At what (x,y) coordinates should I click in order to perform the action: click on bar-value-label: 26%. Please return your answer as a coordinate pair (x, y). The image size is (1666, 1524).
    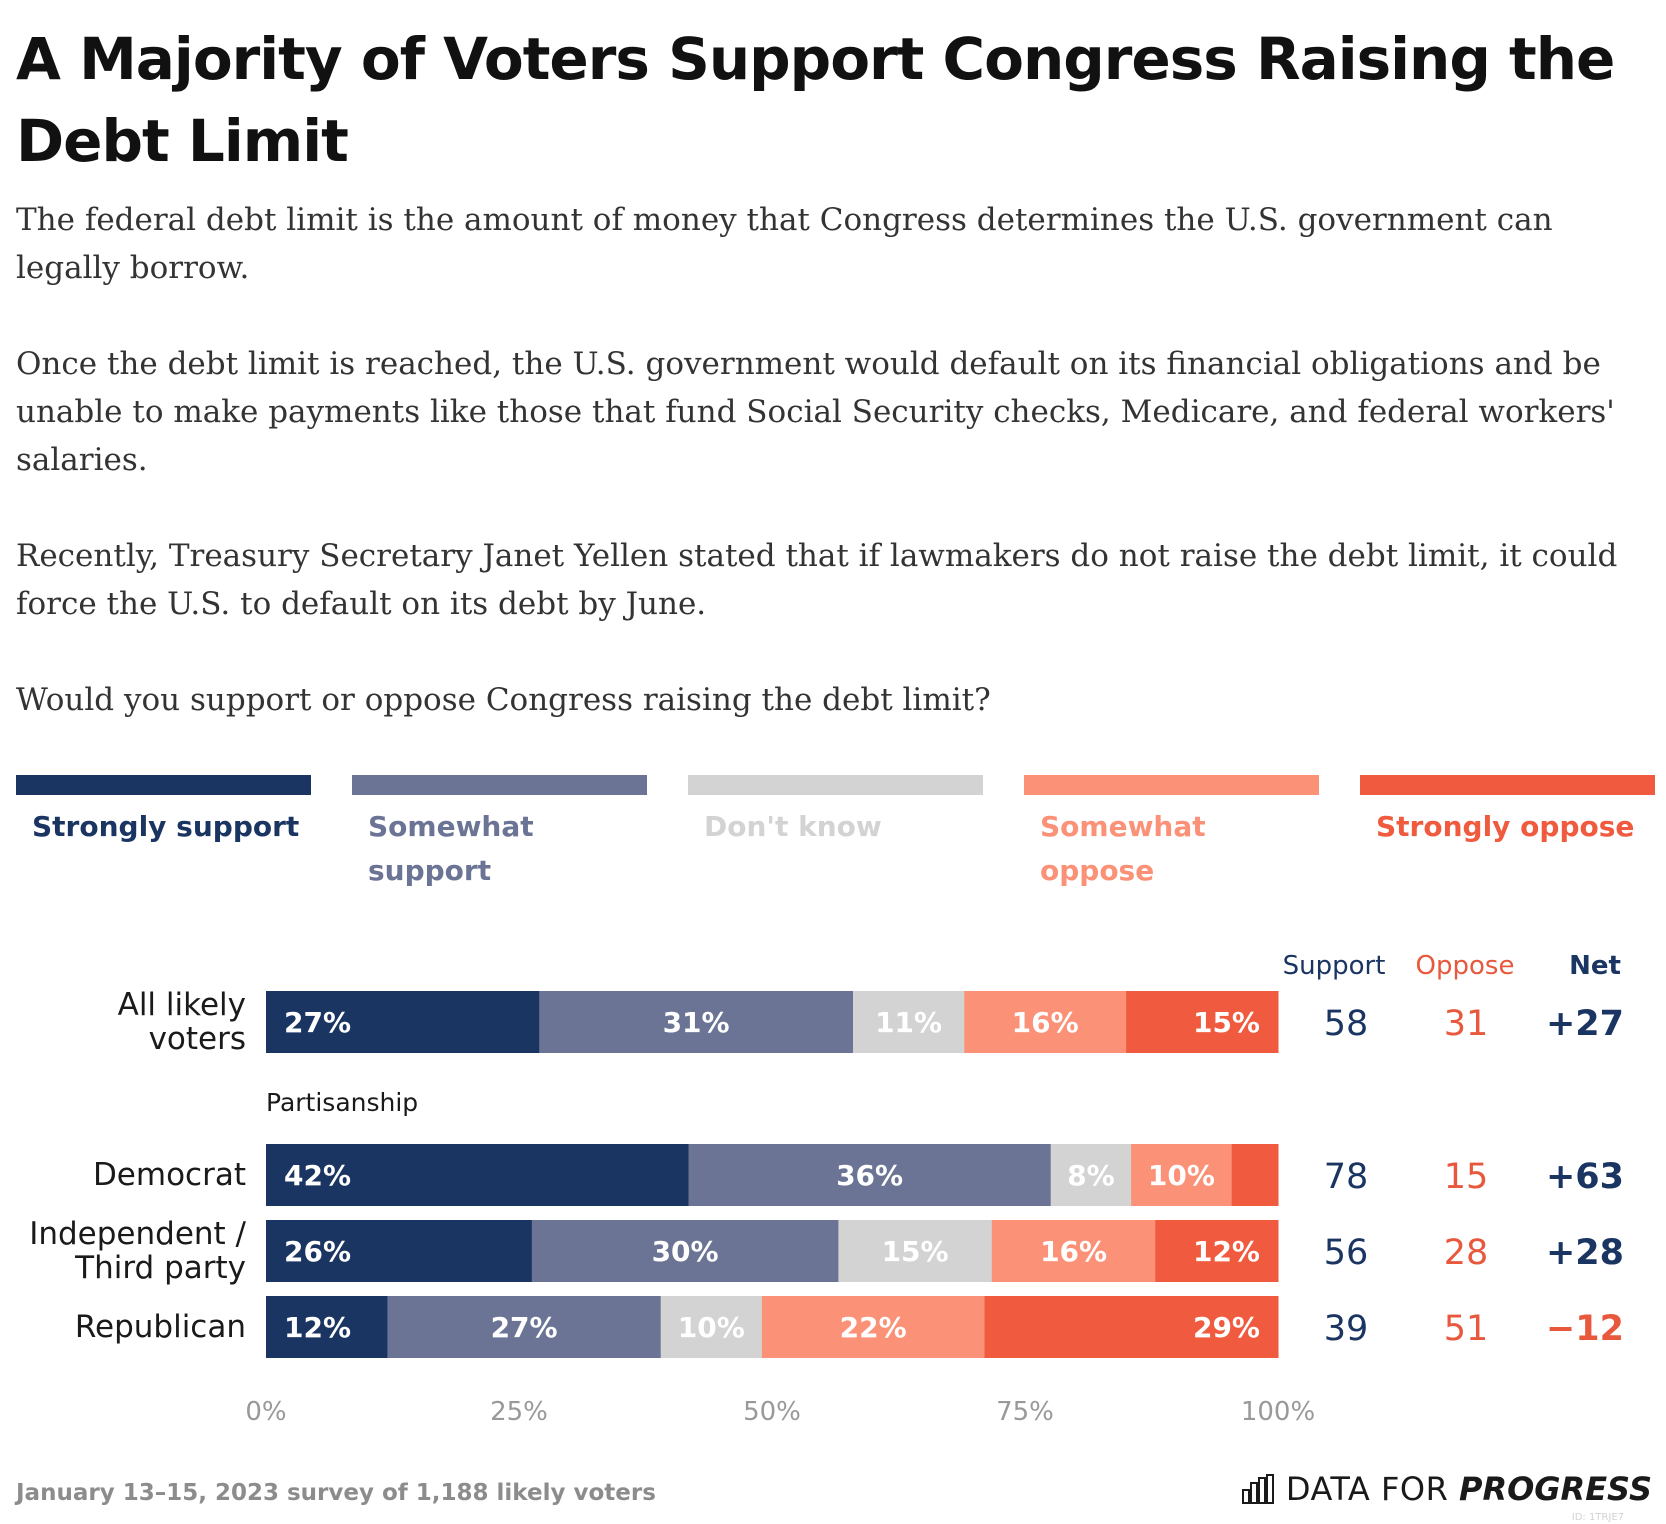
    Looking at the image, I should click on (317, 1251).